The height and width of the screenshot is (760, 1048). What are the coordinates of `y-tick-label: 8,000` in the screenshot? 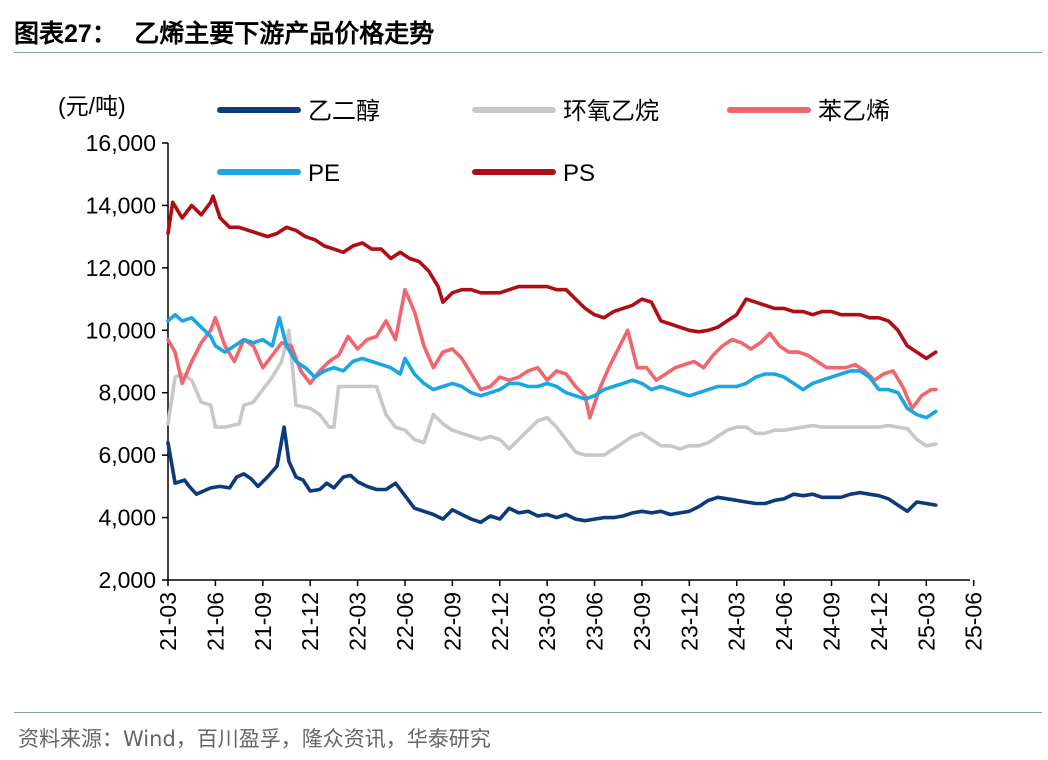 It's located at (127, 393).